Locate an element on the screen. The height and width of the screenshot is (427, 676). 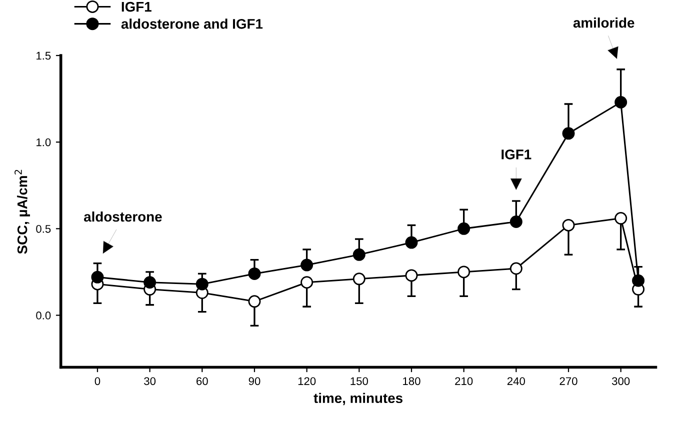
x-tick-label: 0 is located at coordinates (97, 381).